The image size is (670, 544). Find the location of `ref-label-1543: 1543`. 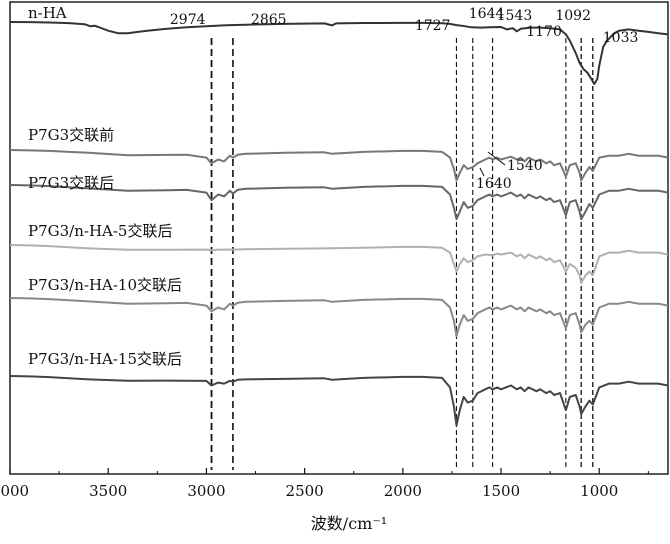

ref-label-1543: 1543 is located at coordinates (515, 16).